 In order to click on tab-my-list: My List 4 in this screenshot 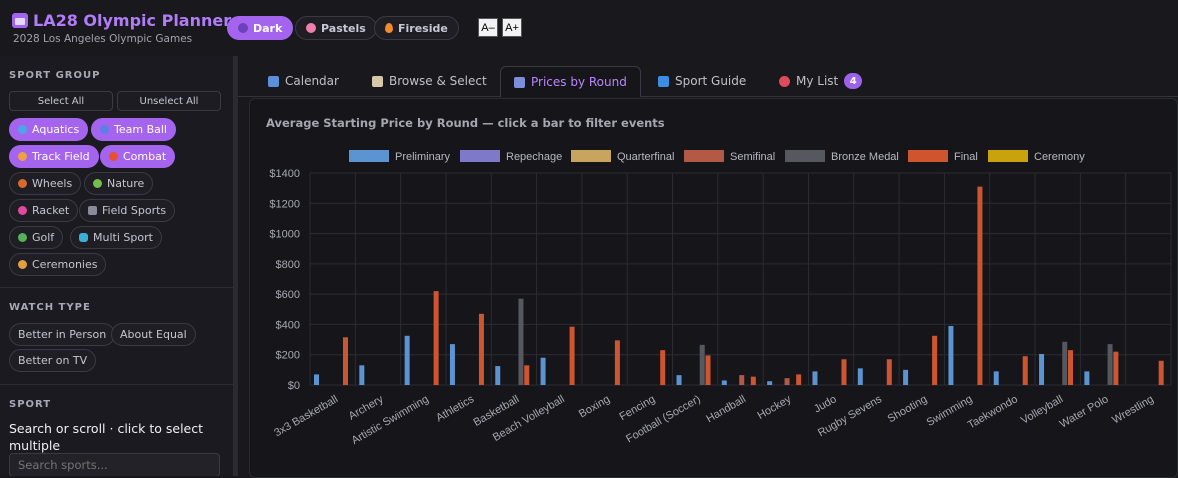, I will do `click(820, 81)`.